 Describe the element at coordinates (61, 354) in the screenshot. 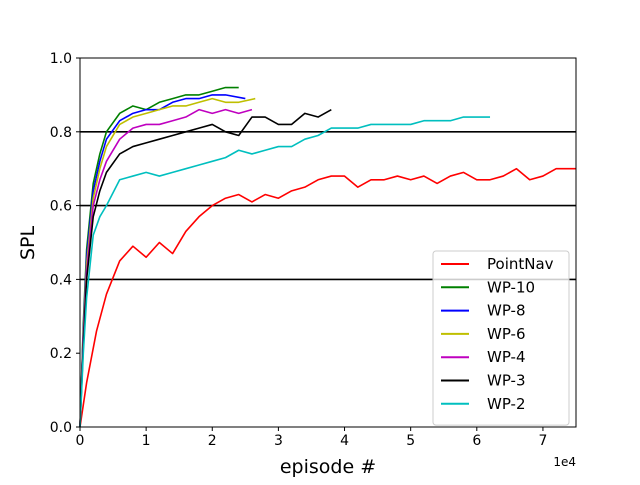

I see `y-tick-label: 0.2` at that location.